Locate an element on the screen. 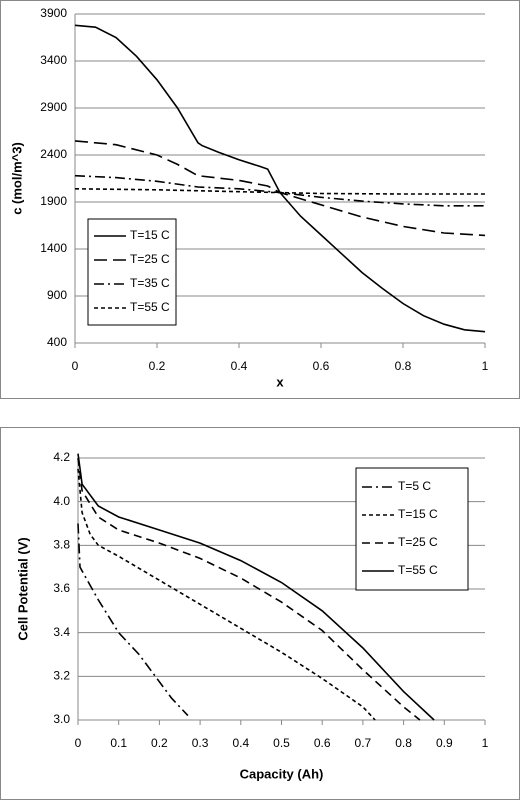 The width and height of the screenshot is (520, 800). x-axis-title: Capacity (Ah) is located at coordinates (282, 773).